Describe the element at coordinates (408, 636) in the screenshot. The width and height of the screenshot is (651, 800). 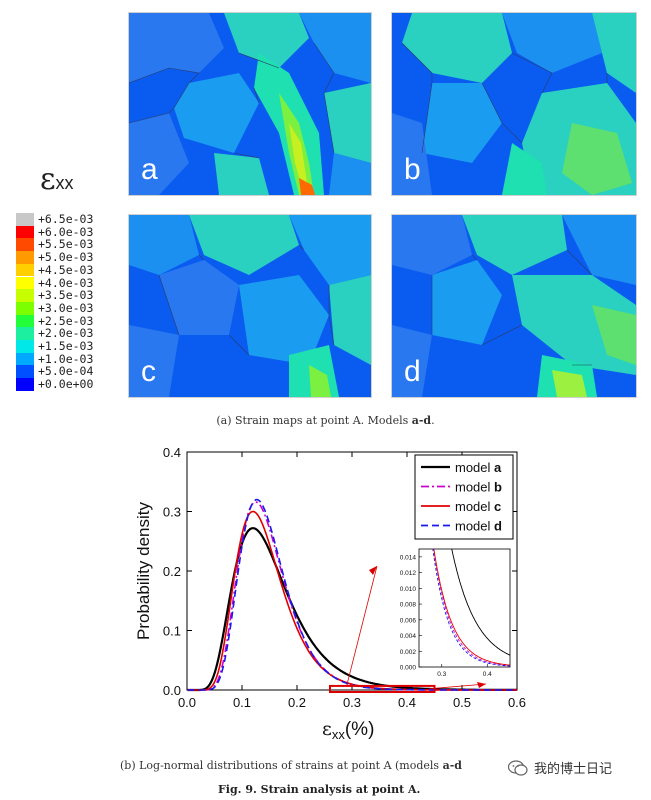
I see `inset-y-tick-label: 0.004` at that location.